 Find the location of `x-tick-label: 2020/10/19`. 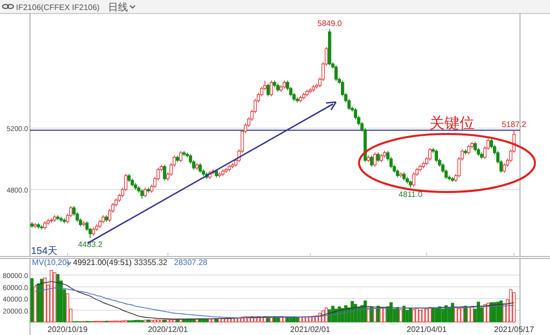

x-tick-label: 2020/10/19 is located at coordinates (68, 329).